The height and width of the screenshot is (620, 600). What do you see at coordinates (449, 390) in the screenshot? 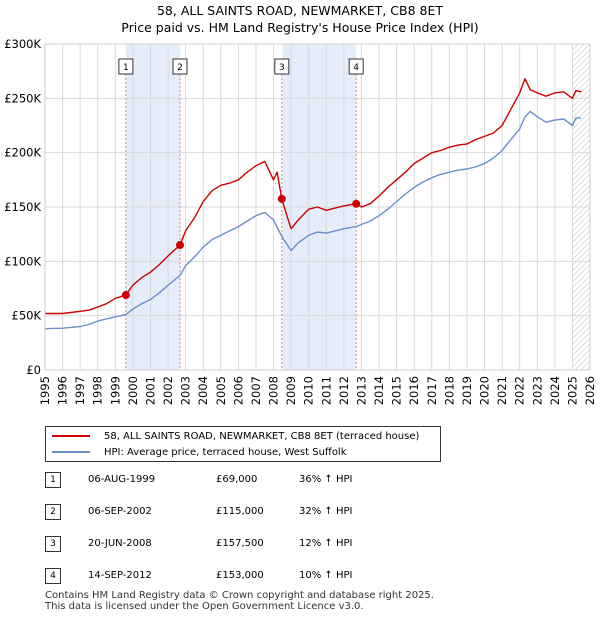
I see `x-tick-label: 2018` at bounding box center [449, 390].